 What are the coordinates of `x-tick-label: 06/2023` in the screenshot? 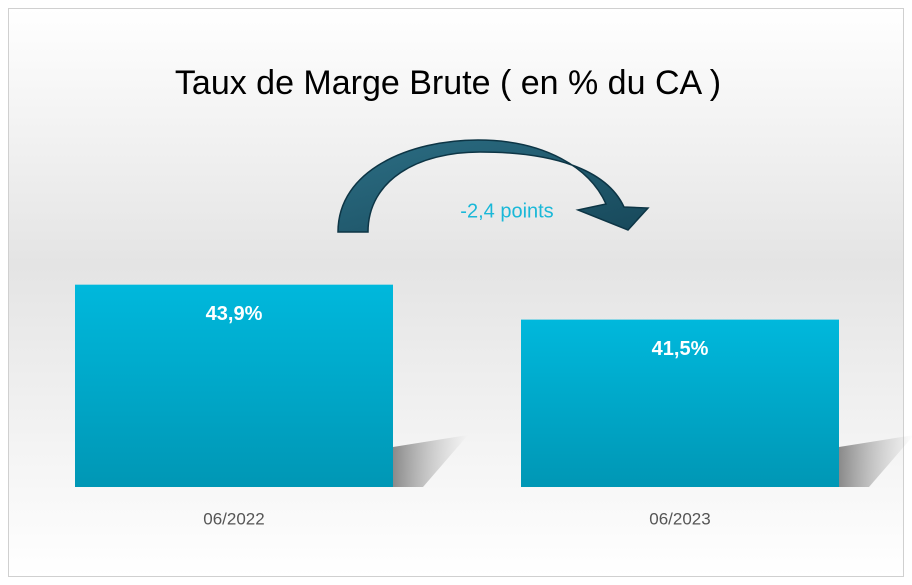 It's located at (679, 518).